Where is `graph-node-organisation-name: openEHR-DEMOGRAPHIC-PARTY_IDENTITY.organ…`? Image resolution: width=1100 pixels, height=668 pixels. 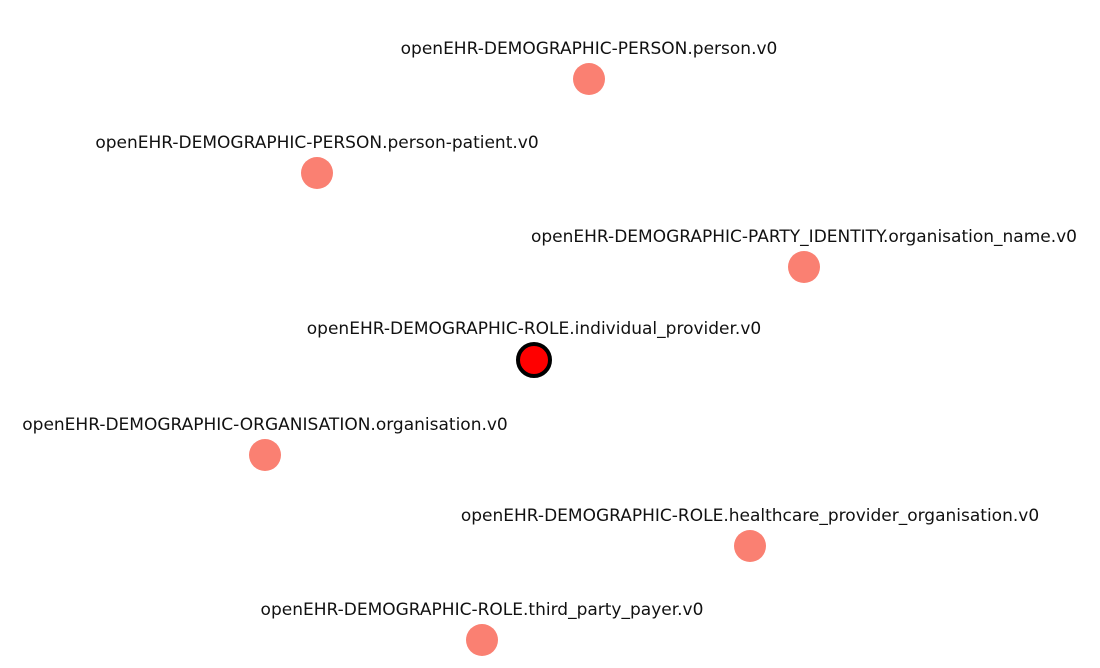 graph-node-organisation-name: openEHR-DEMOGRAPHIC-PARTY_IDENTITY.organ… is located at coordinates (804, 255).